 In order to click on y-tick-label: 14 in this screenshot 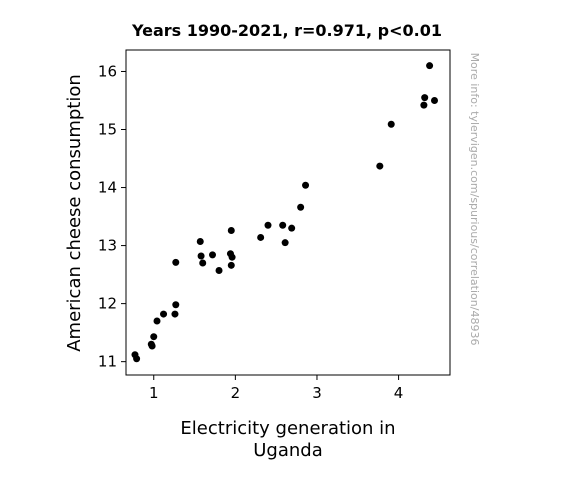, I will do `click(107, 188)`.